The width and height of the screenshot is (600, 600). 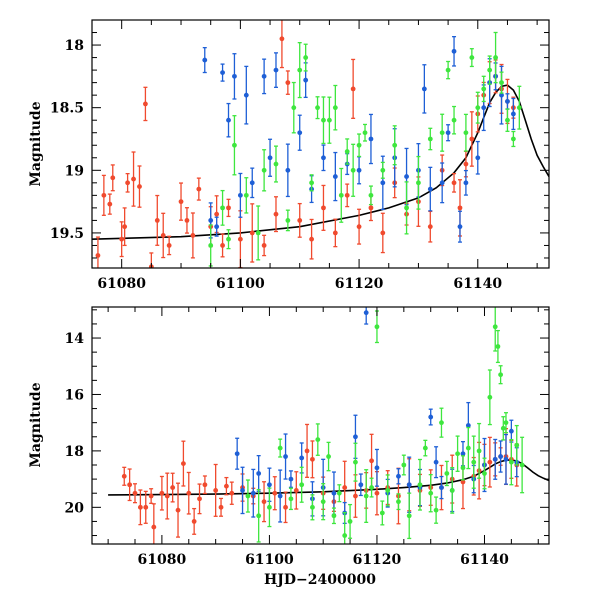 I want to click on y-tick-label: 20, so click(x=75, y=508).